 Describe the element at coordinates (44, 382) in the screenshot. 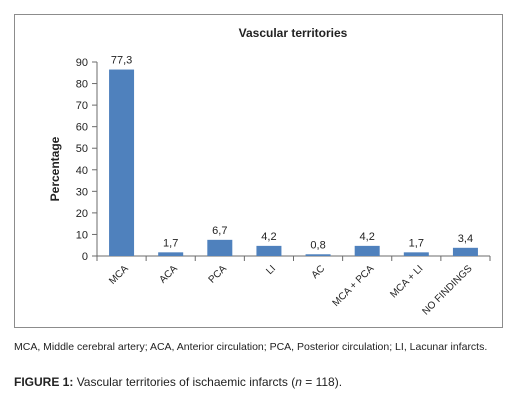

I see `figure-label: FIGURE 1:` at that location.